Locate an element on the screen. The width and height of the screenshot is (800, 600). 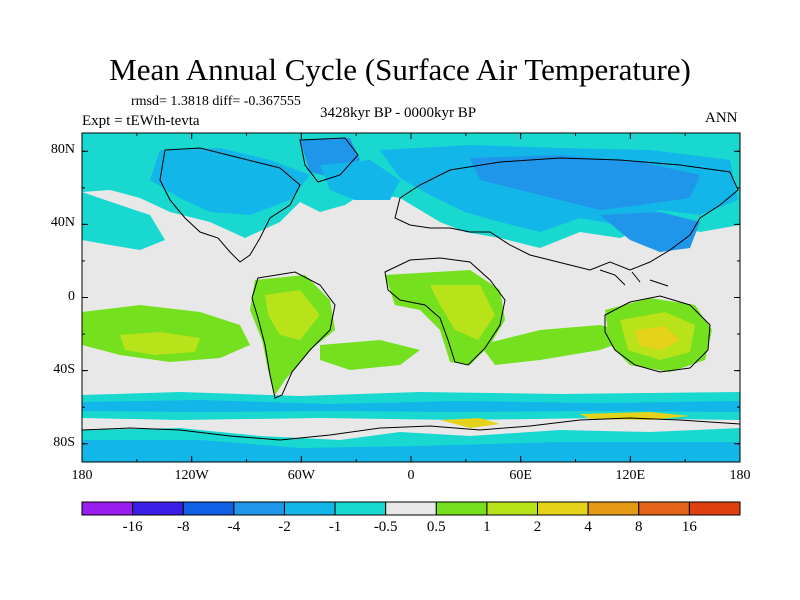
lat-tick-label: 80S is located at coordinates (64, 442).